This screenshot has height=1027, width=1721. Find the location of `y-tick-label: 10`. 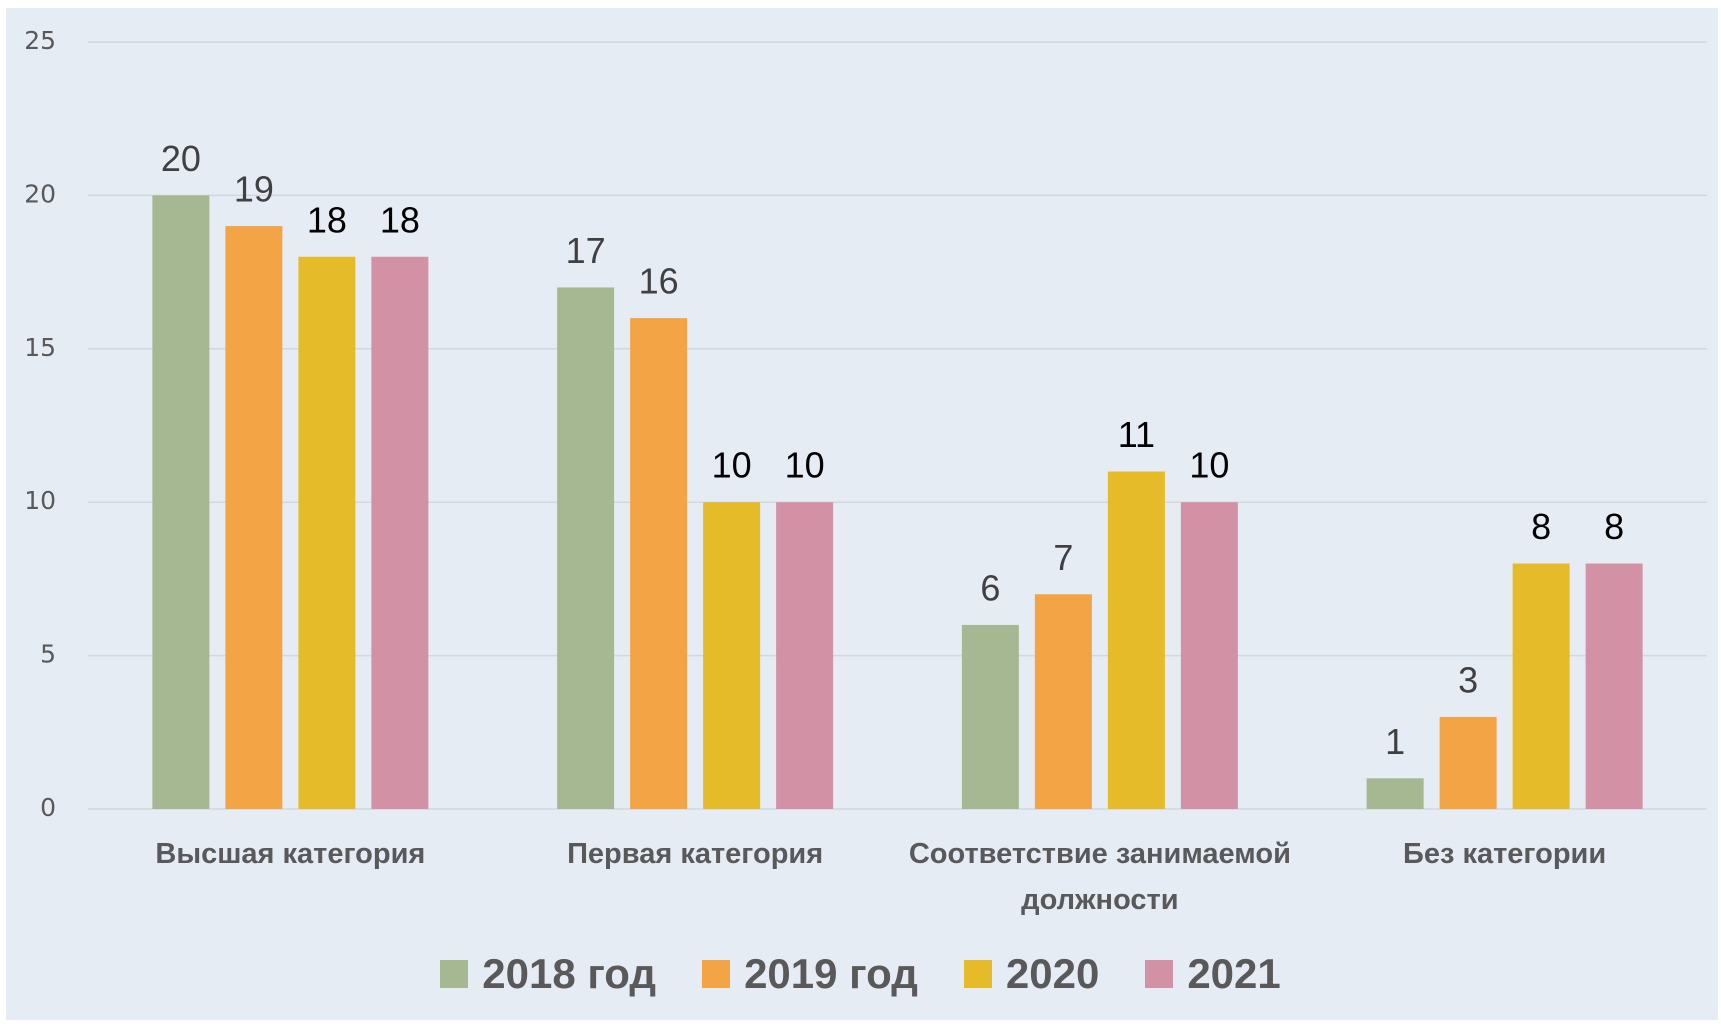

y-tick-label: 10 is located at coordinates (40, 500).